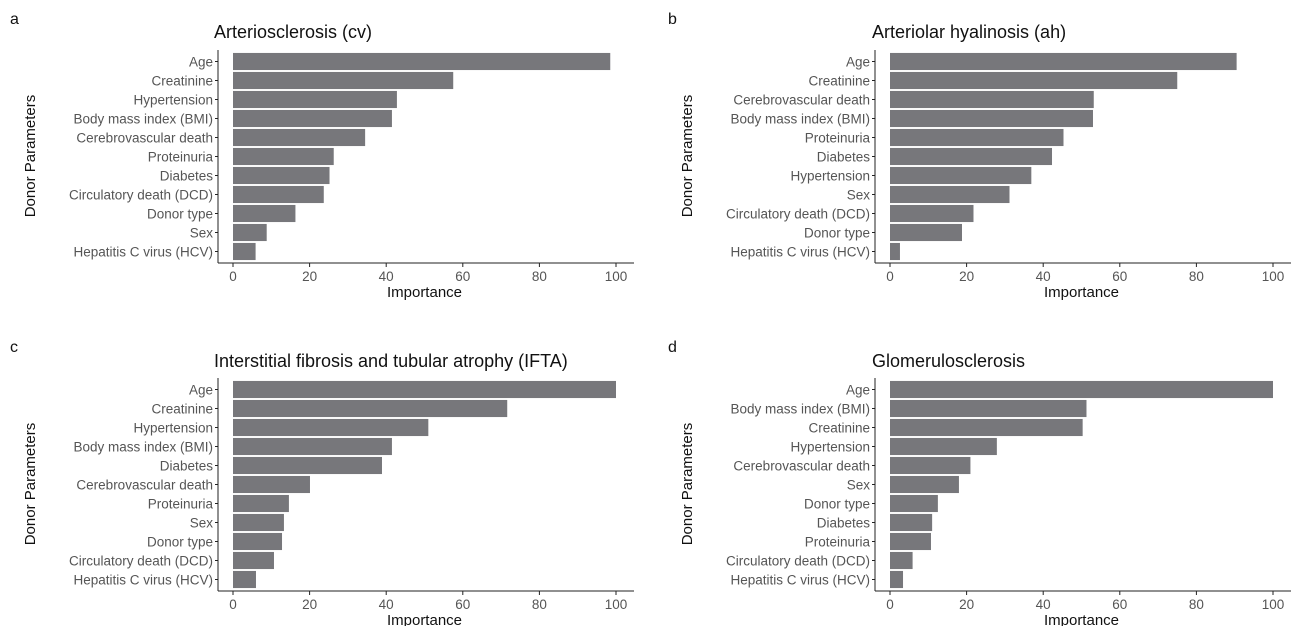 This screenshot has height=626, width=1298. Describe the element at coordinates (14, 19) in the screenshot. I see `panel-letter: a` at that location.